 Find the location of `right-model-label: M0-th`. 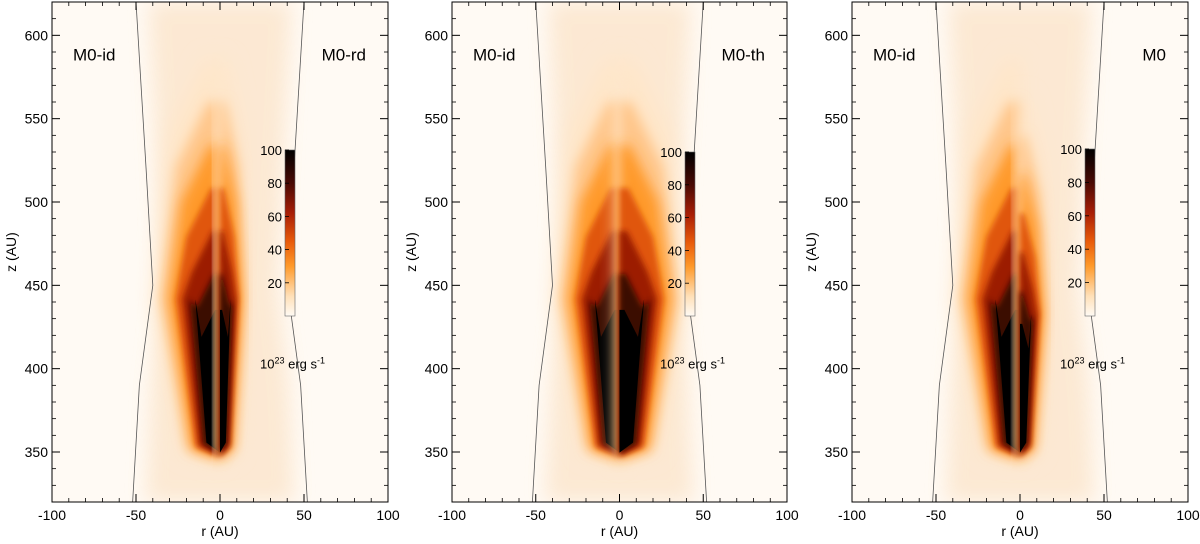

right-model-label: M0-th is located at coordinates (743, 54).